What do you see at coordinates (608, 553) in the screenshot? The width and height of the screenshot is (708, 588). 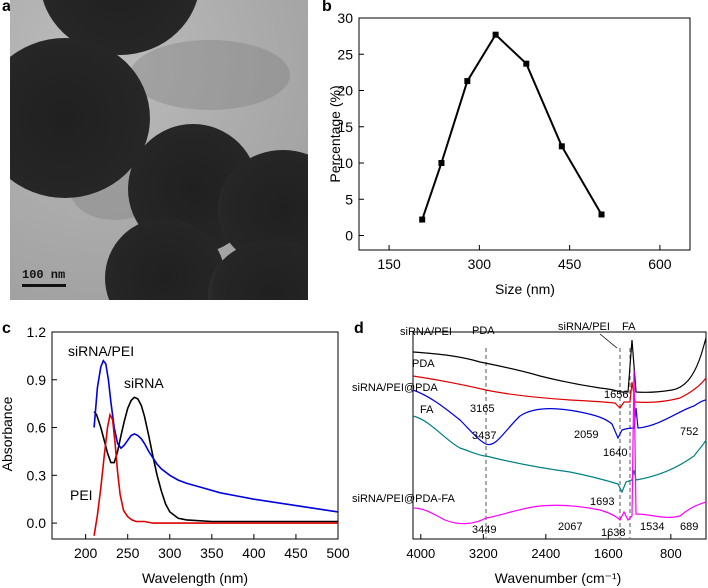 I see `x-tick-label: 1600` at bounding box center [608, 553].